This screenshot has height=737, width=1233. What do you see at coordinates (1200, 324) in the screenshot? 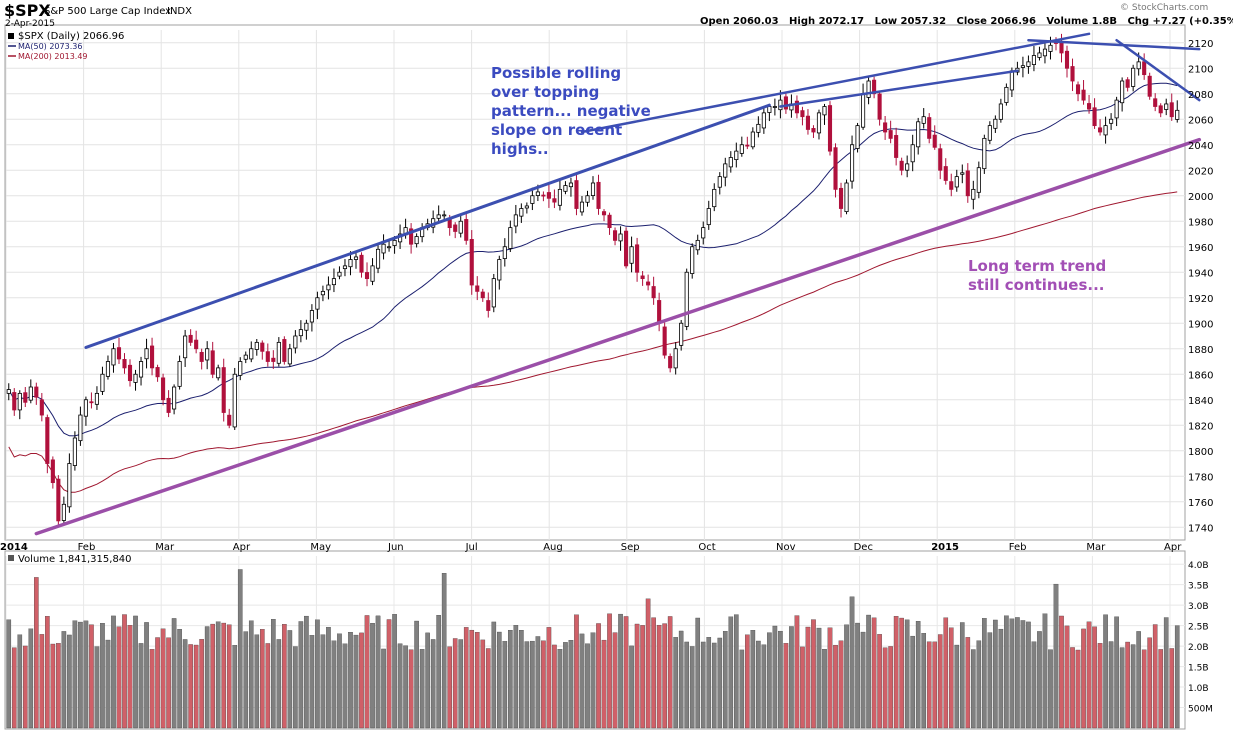
I see `price-y-tick-label: 1900` at bounding box center [1200, 324].